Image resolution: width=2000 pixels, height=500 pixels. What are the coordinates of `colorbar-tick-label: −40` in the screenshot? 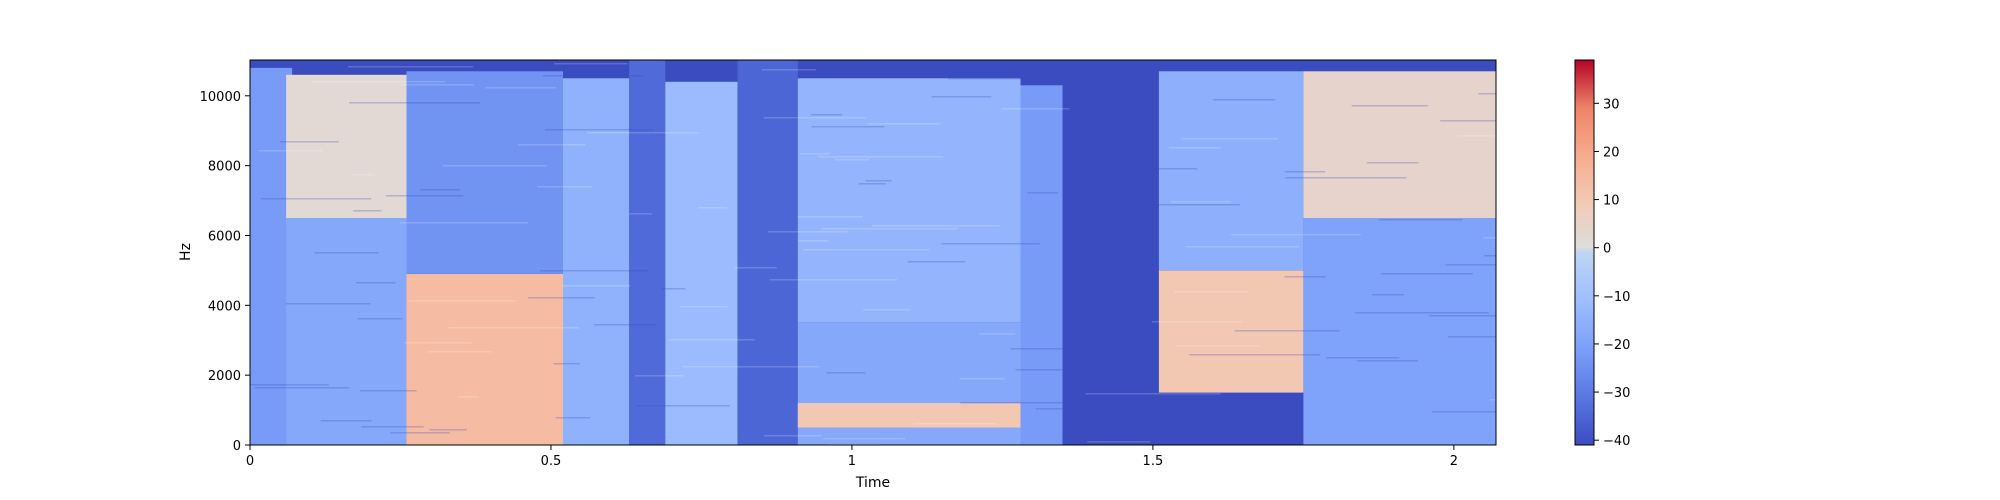 It's located at (1616, 441).